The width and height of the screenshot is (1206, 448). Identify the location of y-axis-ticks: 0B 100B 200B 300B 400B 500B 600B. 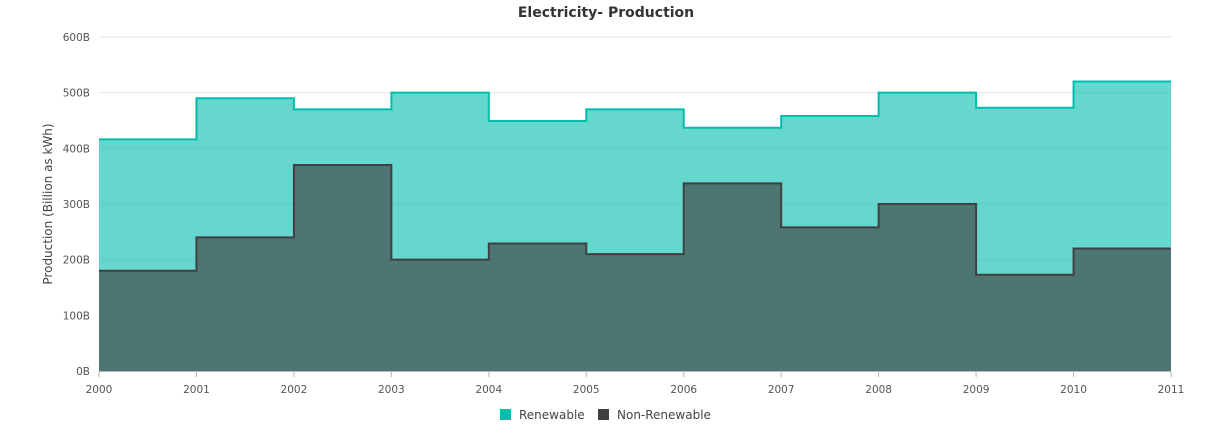
(76, 205).